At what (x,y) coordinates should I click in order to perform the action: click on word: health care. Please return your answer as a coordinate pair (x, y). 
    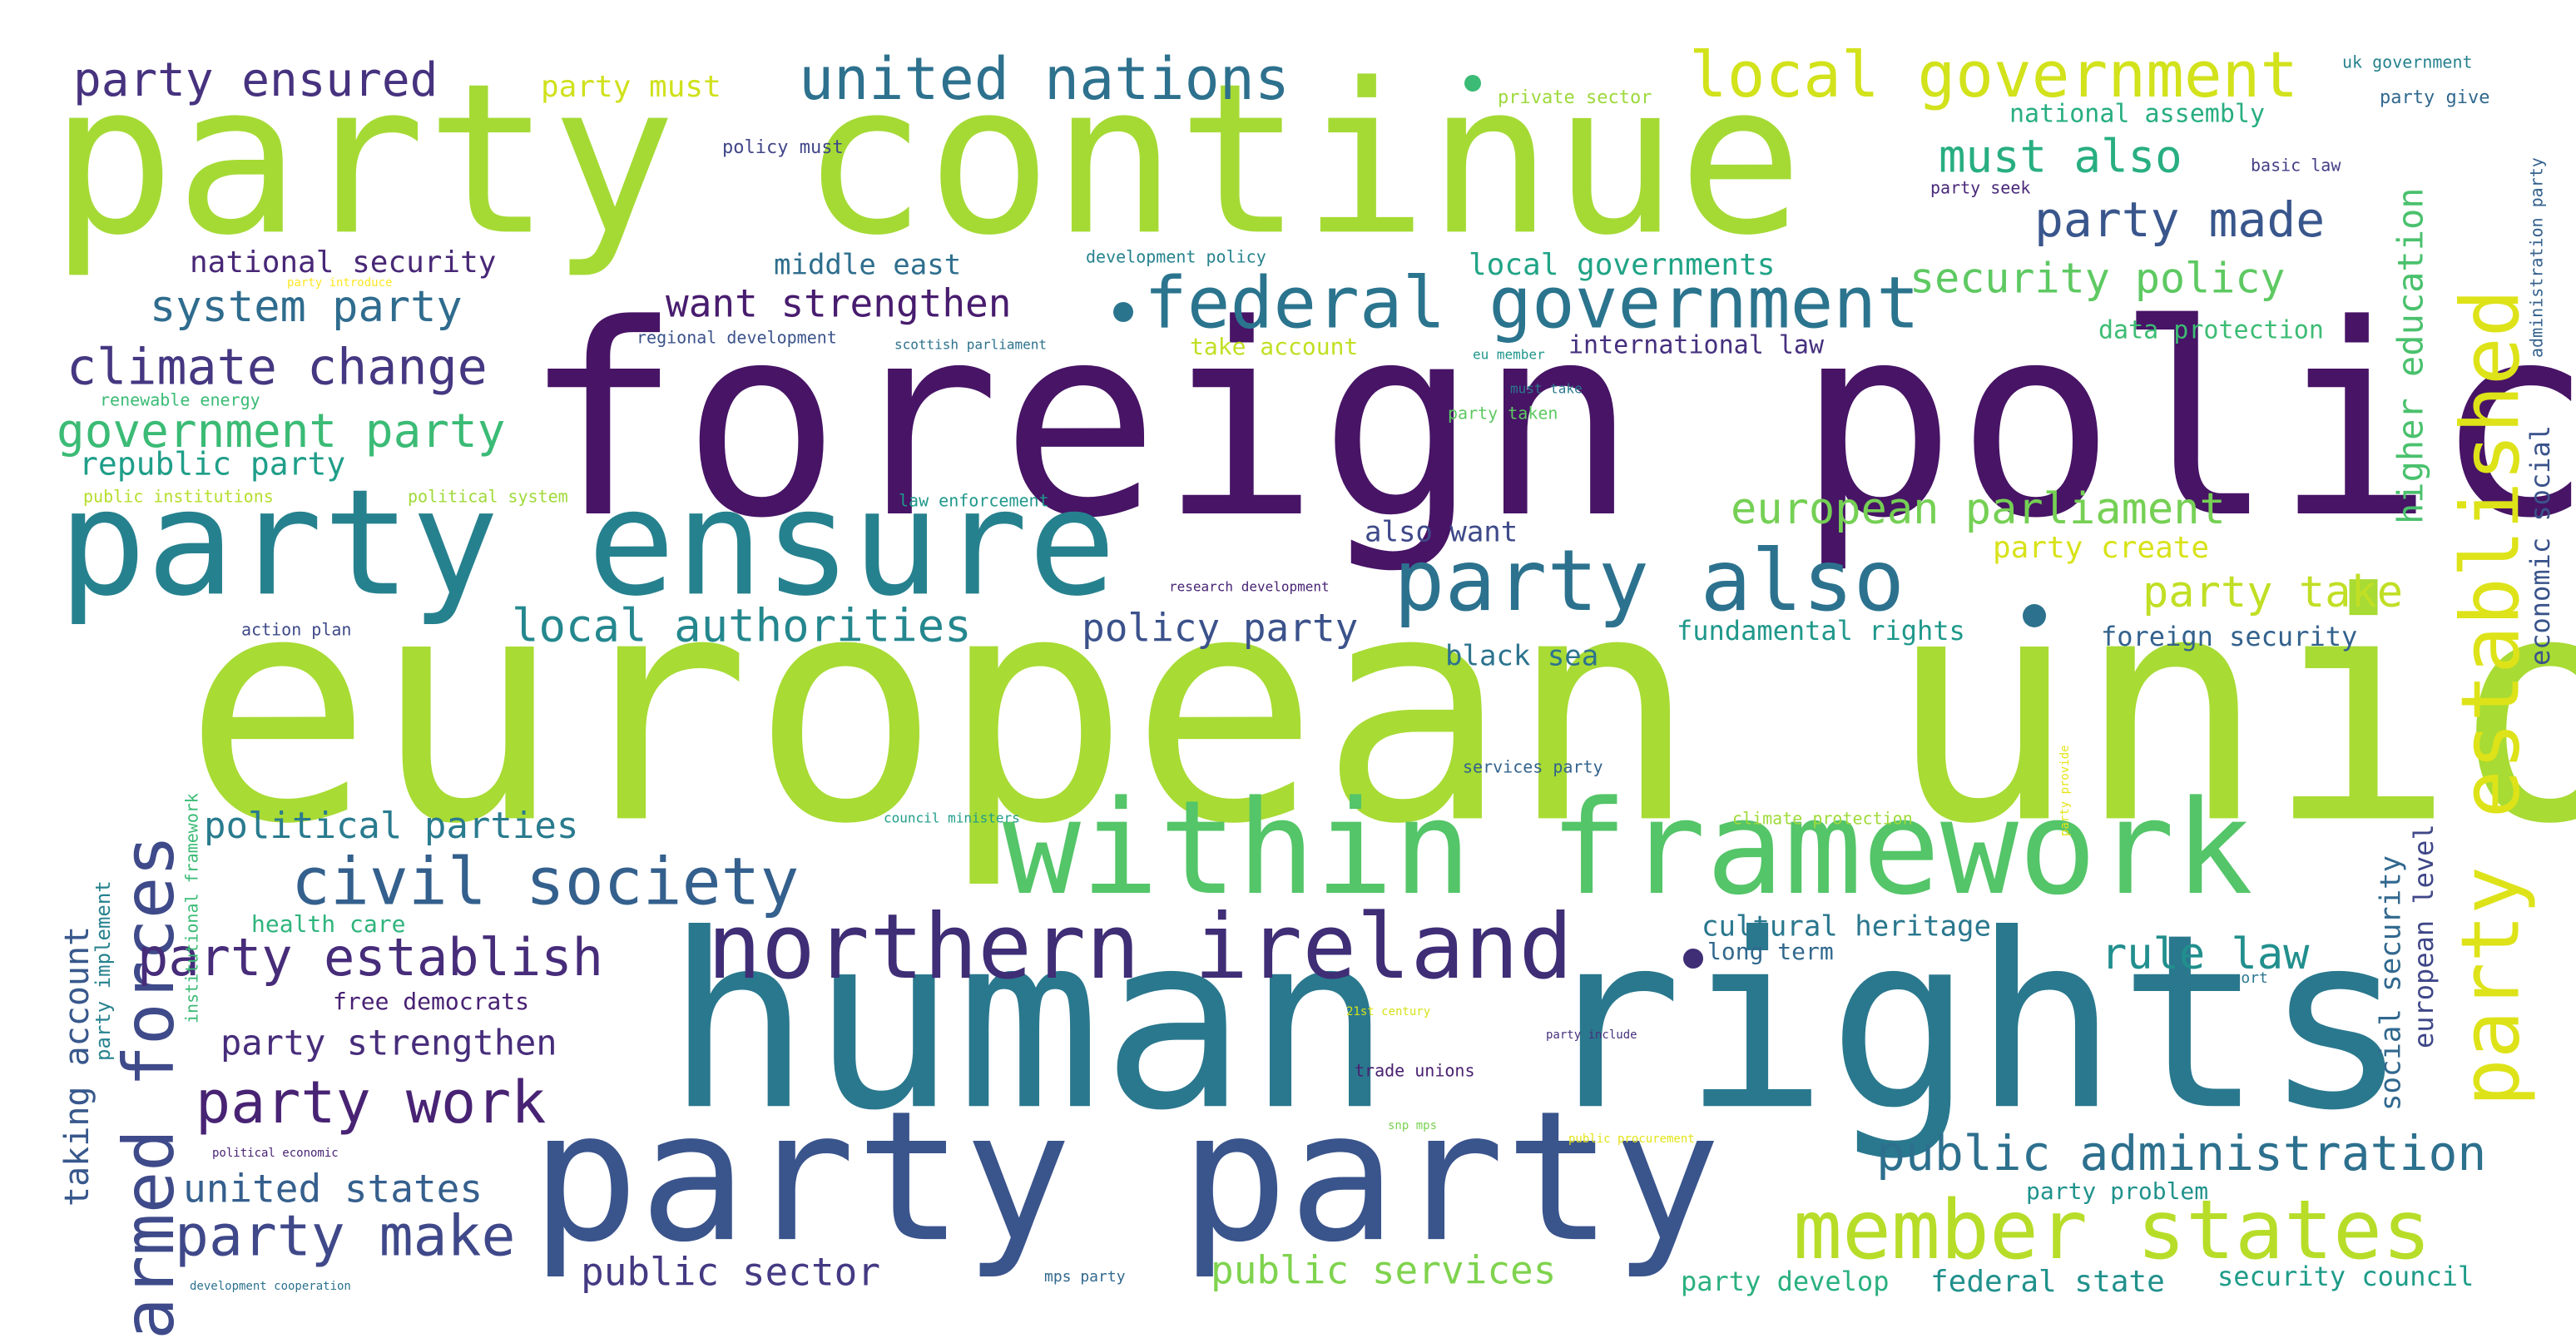
    Looking at the image, I should click on (328, 924).